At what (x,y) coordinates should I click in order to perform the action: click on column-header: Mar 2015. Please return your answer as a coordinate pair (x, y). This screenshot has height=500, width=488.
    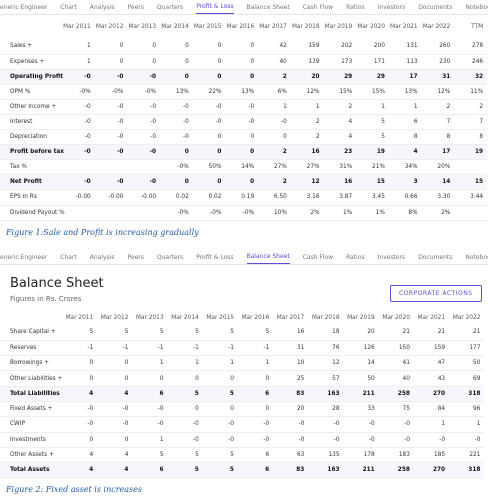
    Looking at the image, I should click on (207, 27).